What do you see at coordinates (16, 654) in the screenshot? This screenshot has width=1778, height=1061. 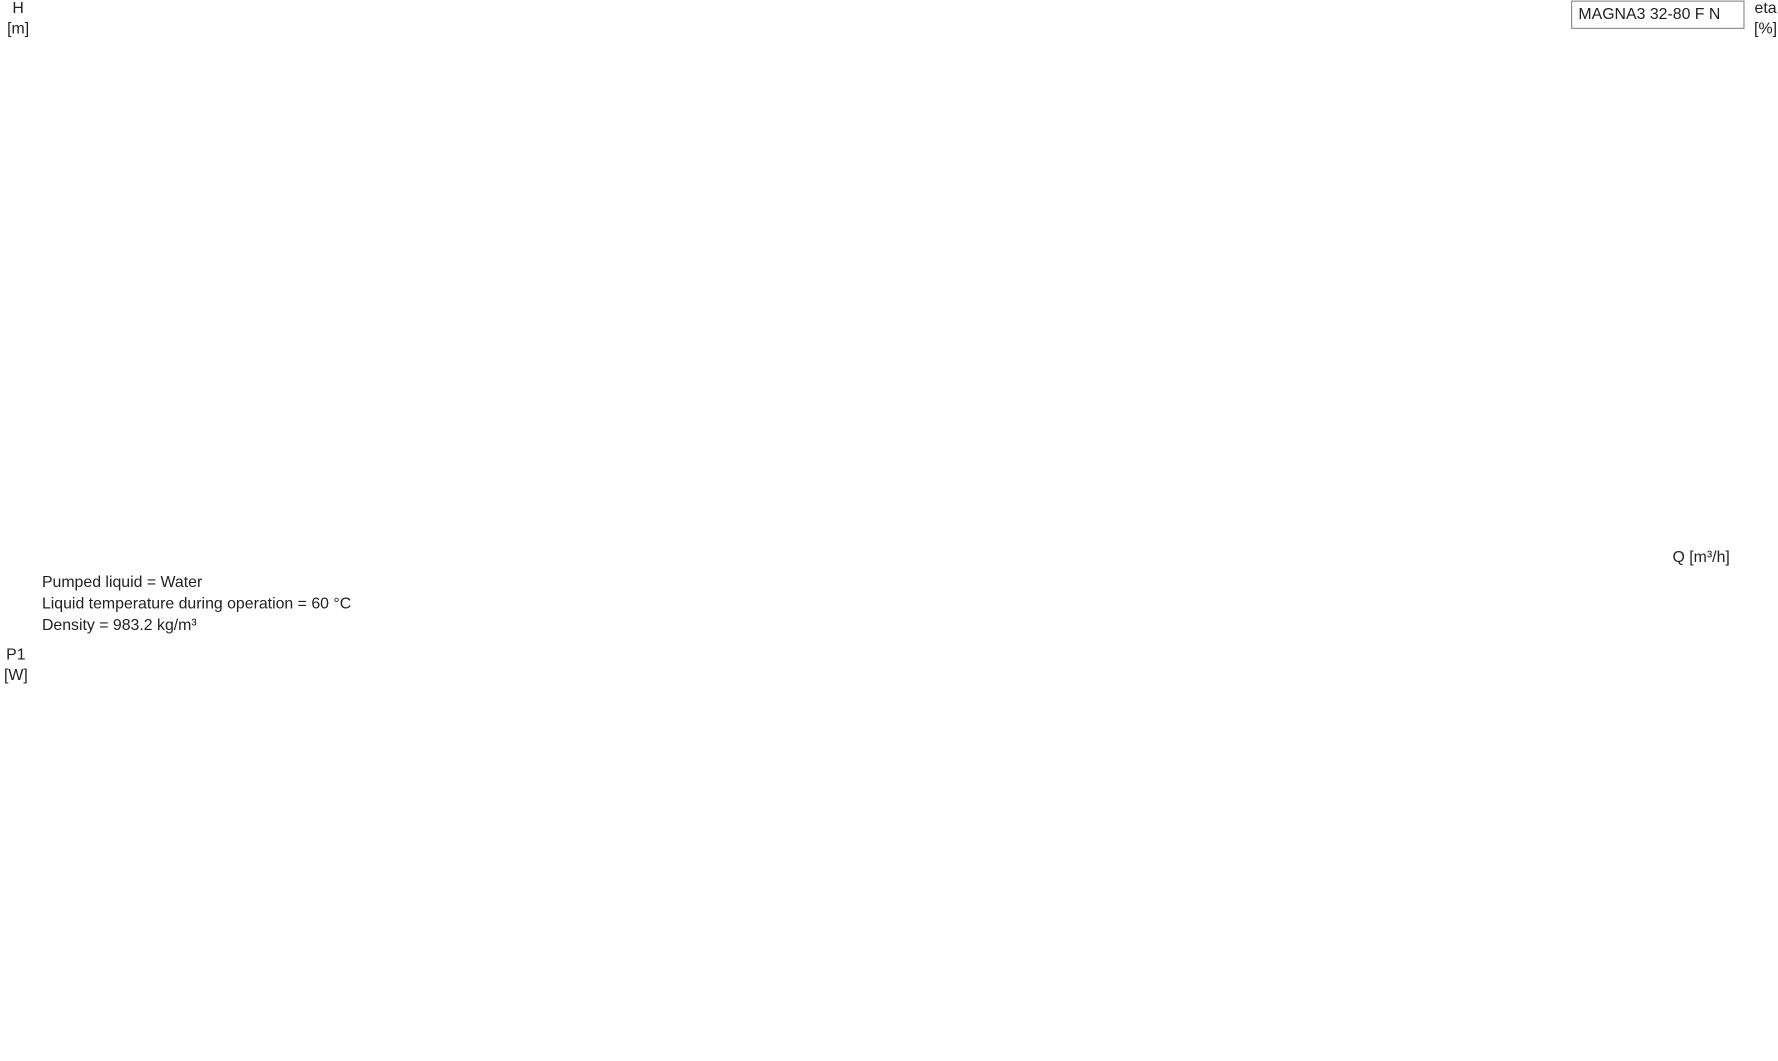 I see `y-axis-label: P1` at bounding box center [16, 654].